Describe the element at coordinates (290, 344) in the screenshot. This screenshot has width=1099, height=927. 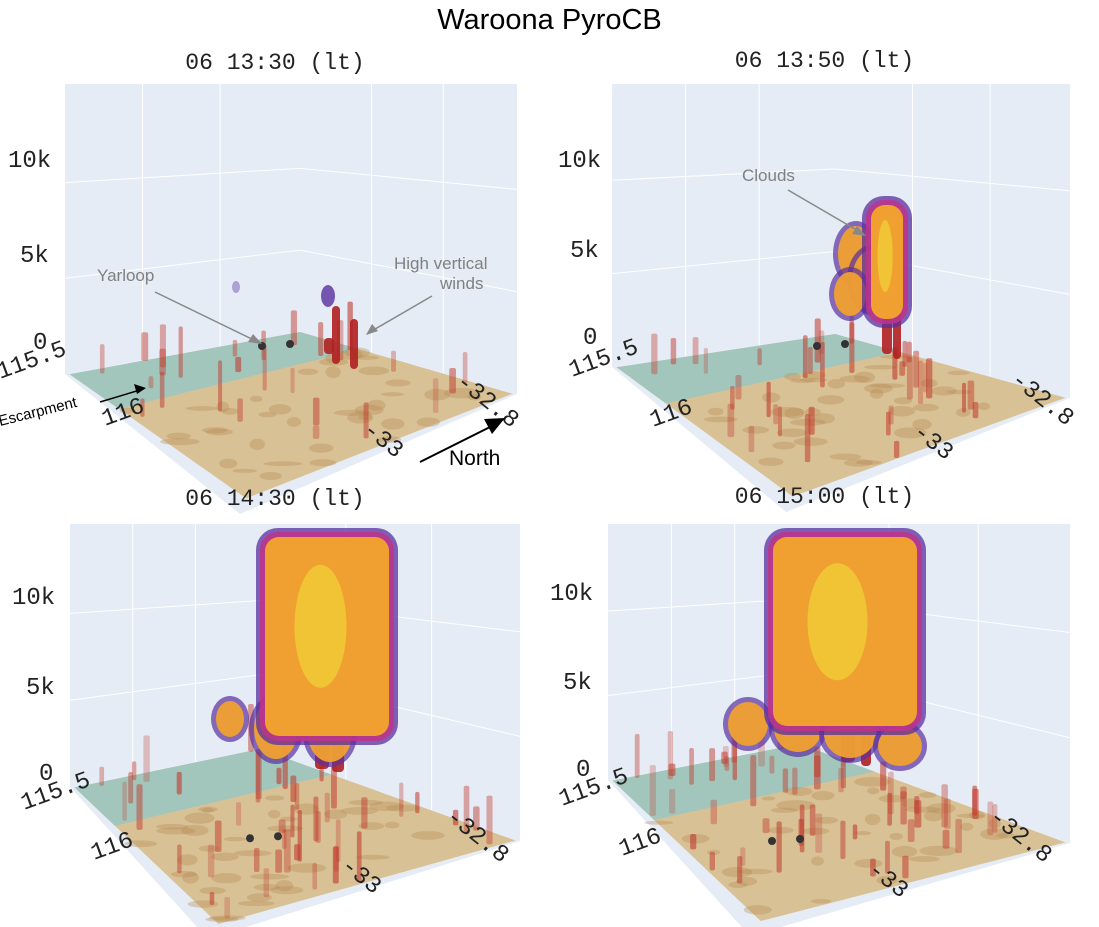
I see `town-marker` at that location.